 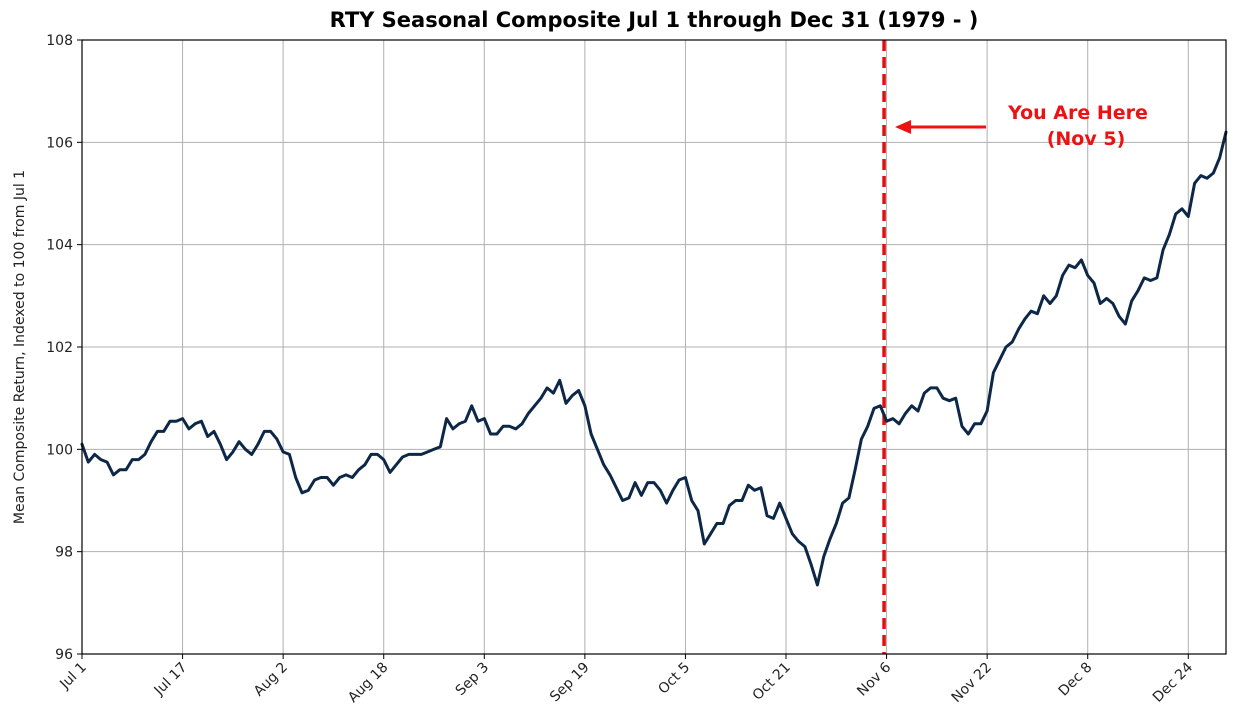 What do you see at coordinates (674, 679) in the screenshot?
I see `x-tick-label: Oct 5` at bounding box center [674, 679].